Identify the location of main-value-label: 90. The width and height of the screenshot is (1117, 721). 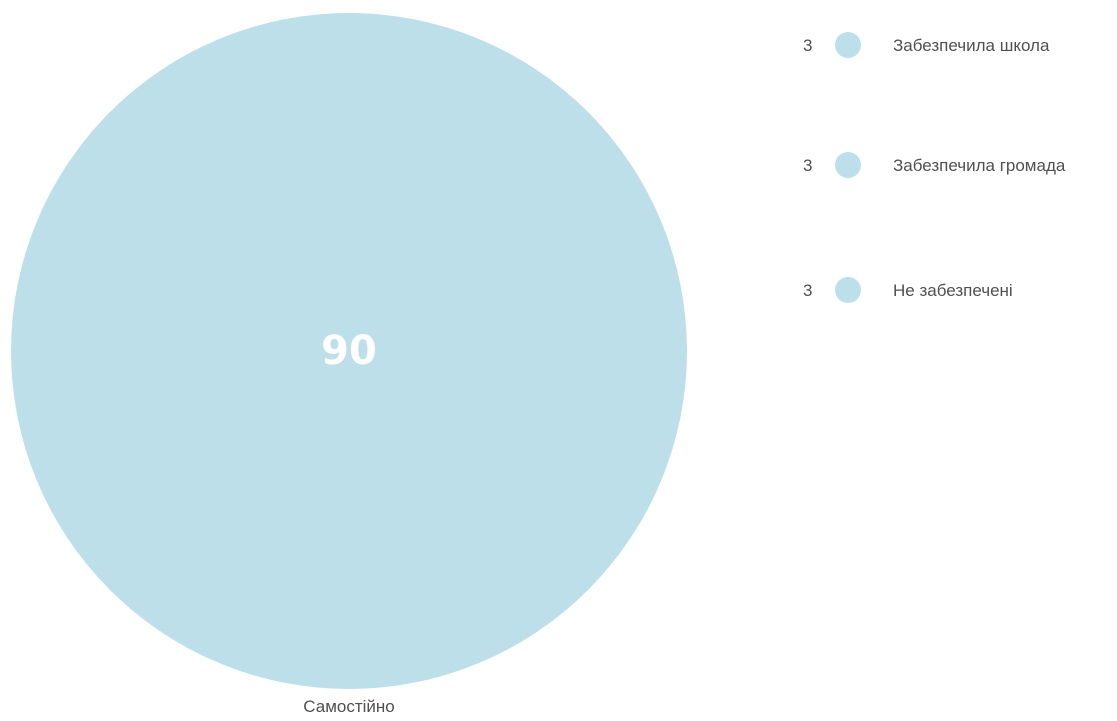
(349, 351).